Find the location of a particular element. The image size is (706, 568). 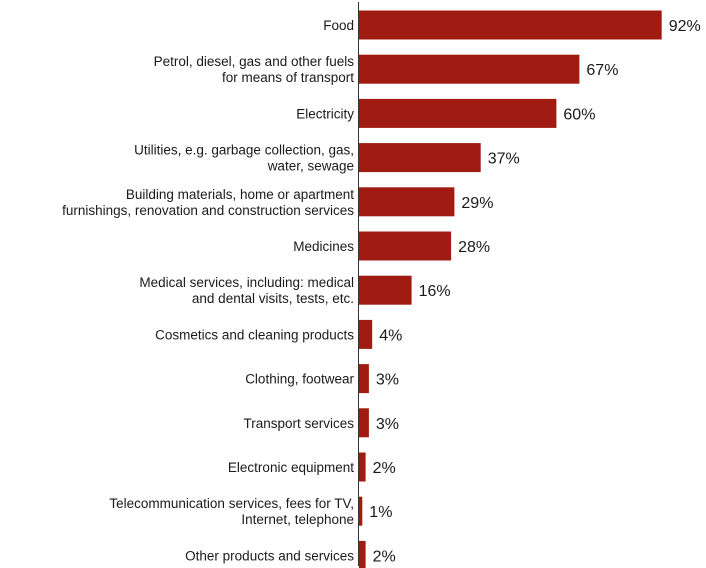

value-label-3: 37% is located at coordinates (504, 159).